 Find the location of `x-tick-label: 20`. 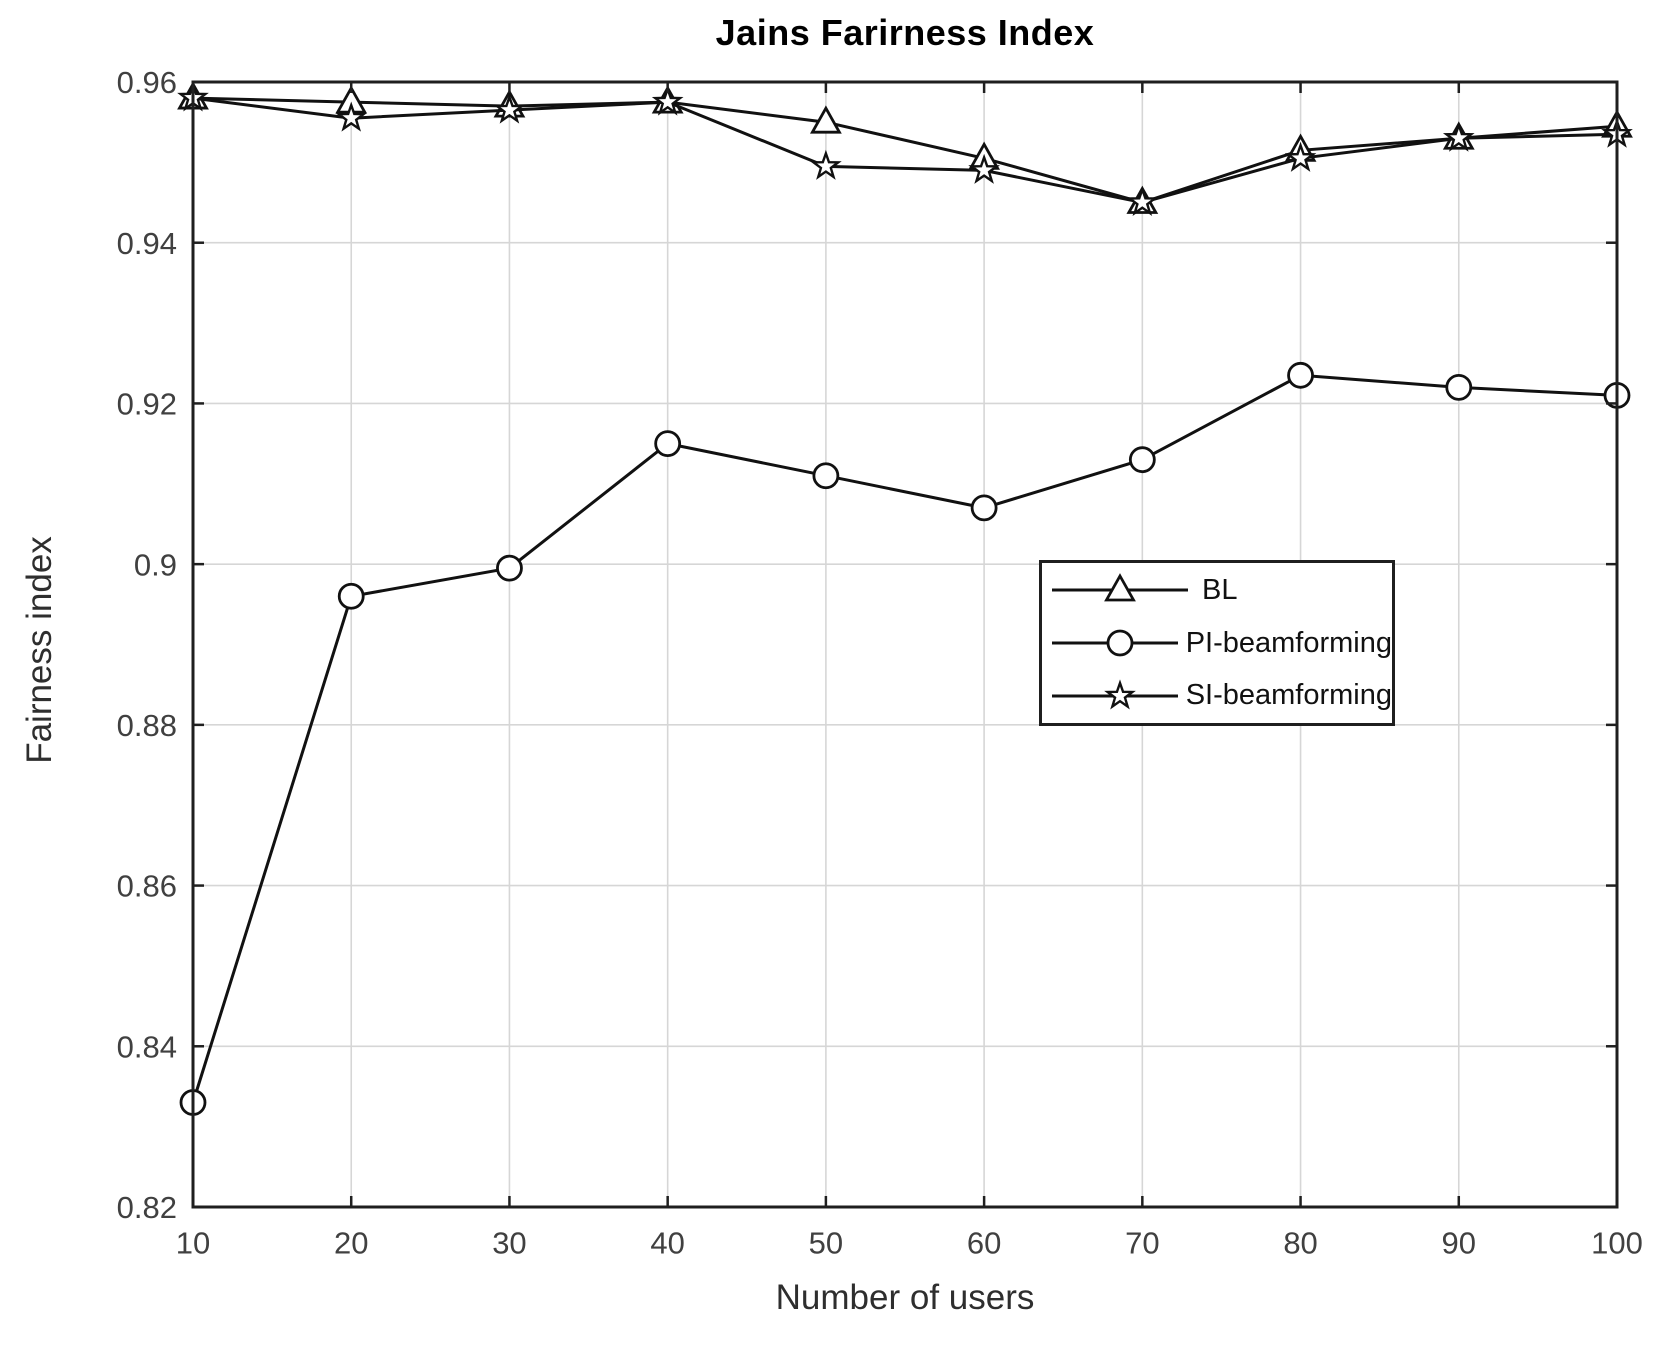

x-tick-label: 20 is located at coordinates (351, 1242).